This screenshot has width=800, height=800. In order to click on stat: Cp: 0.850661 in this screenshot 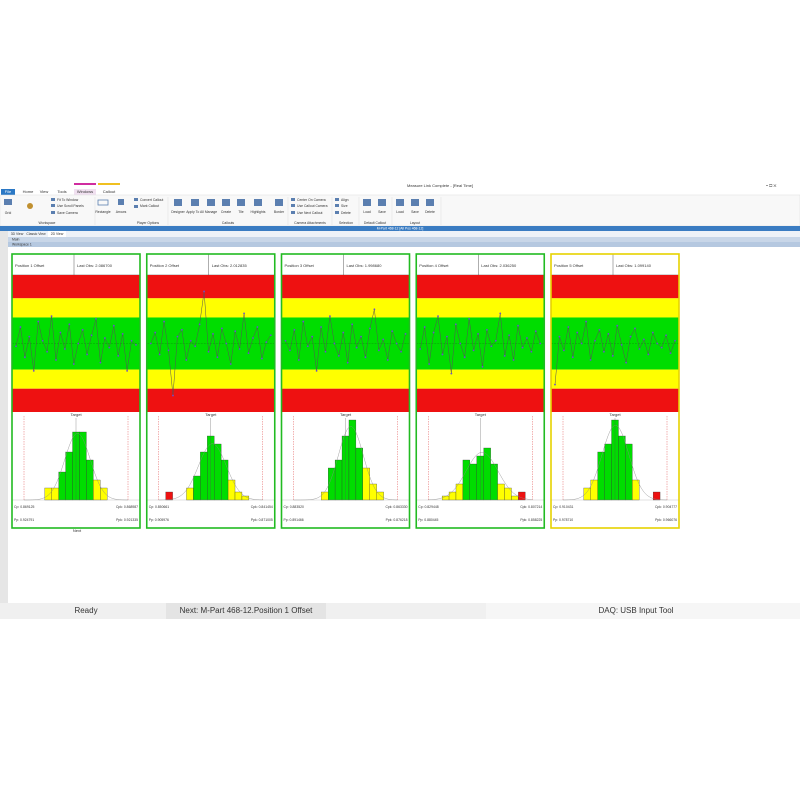, I will do `click(159, 507)`.